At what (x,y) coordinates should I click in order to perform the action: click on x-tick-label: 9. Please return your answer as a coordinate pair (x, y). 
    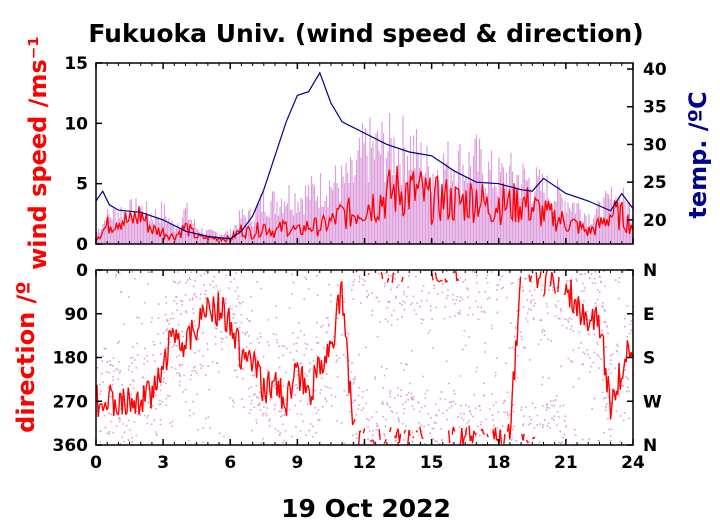
    Looking at the image, I should click on (297, 463).